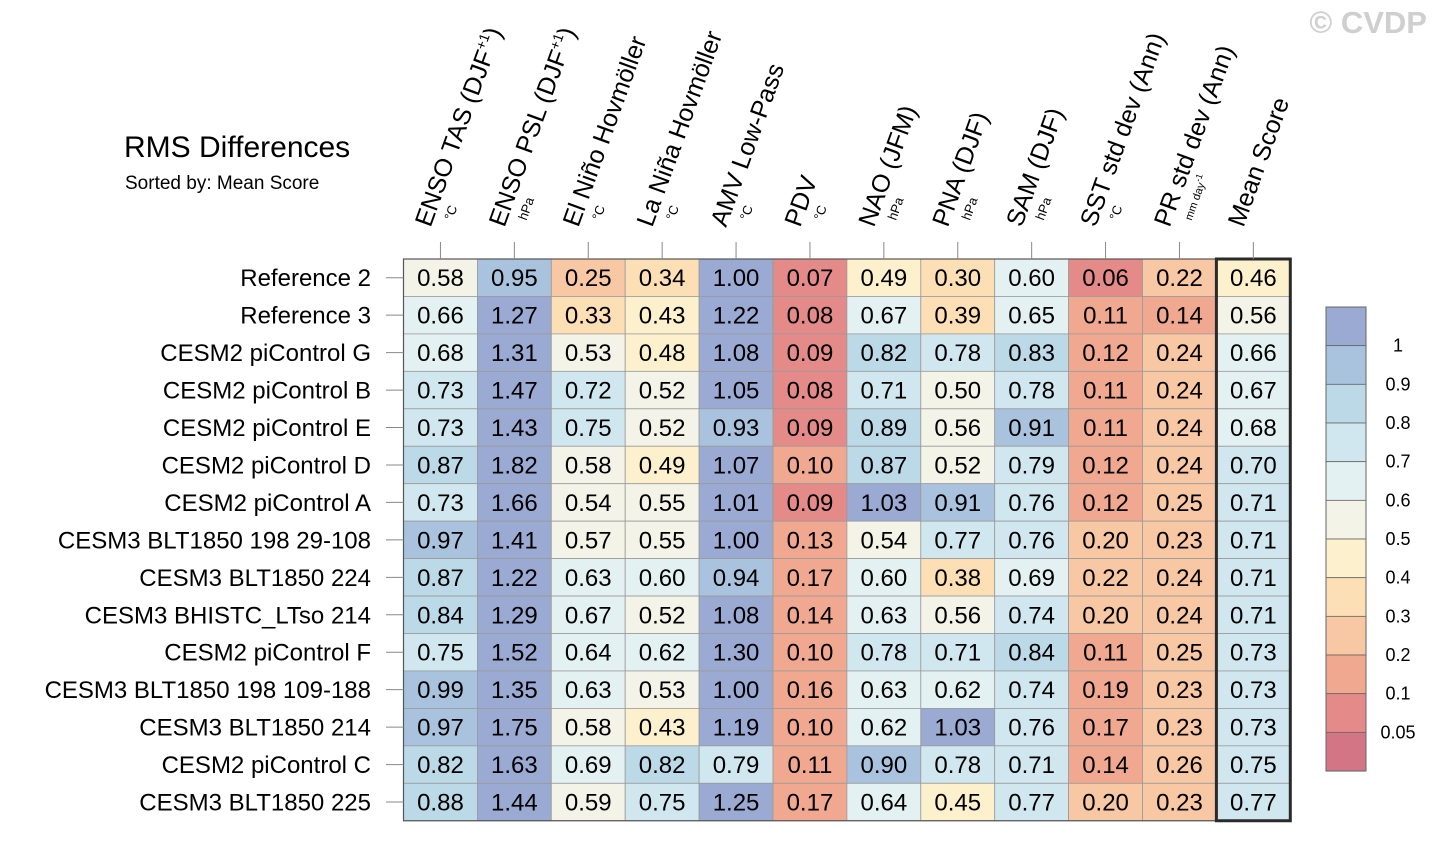 This screenshot has height=842, width=1438. I want to click on column-unit: °C, so click(746, 212).